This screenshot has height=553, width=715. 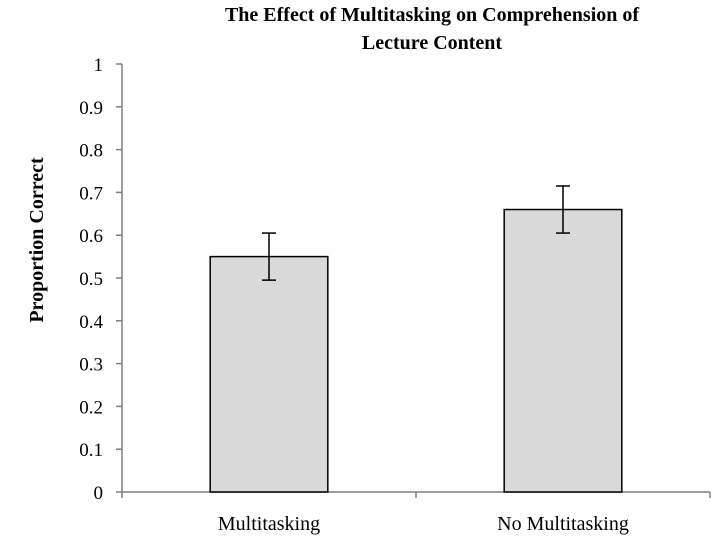 What do you see at coordinates (432, 43) in the screenshot?
I see `chart-title-line-2: Lecture Content` at bounding box center [432, 43].